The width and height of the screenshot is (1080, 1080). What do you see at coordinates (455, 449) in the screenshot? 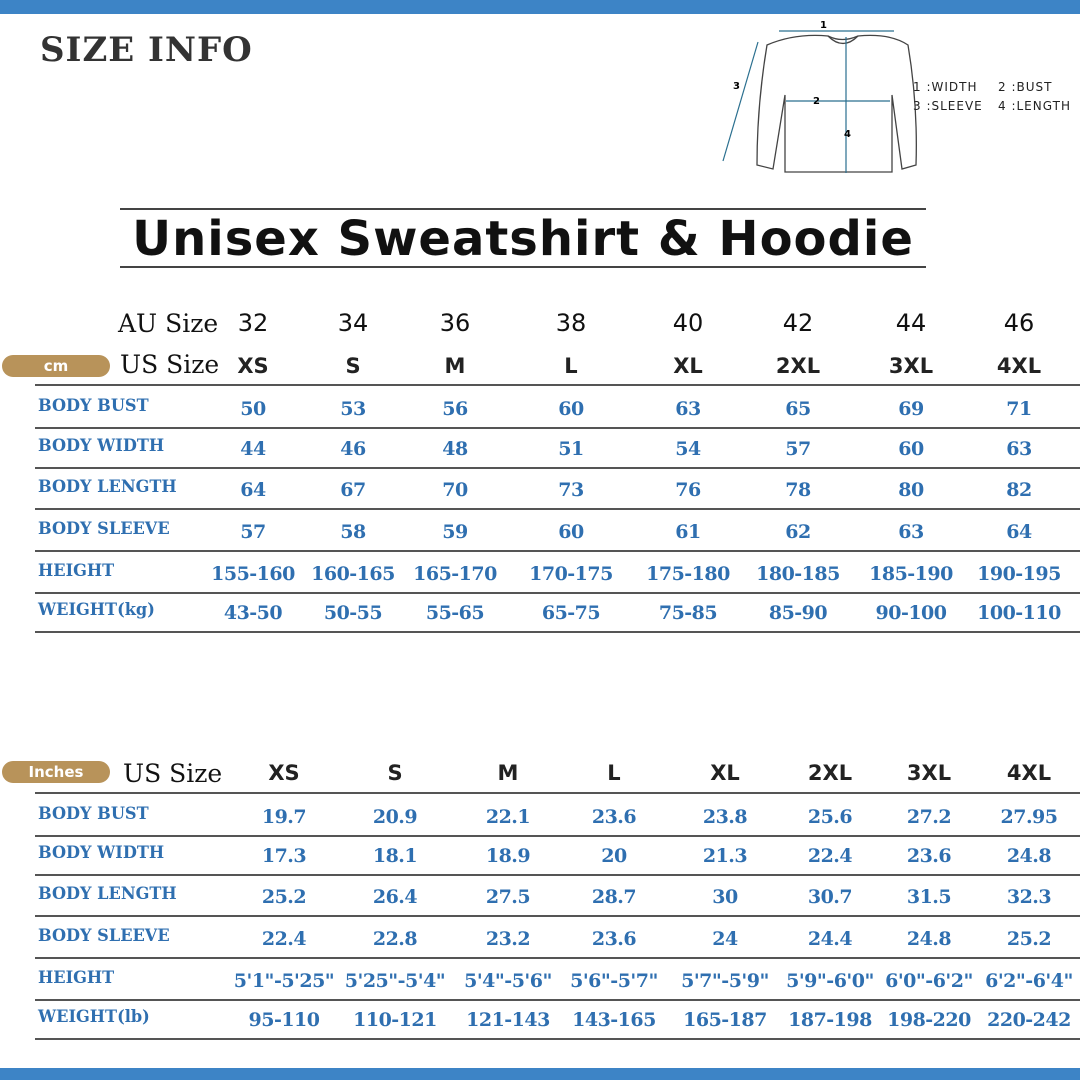
I see `cm-cell: 48` at bounding box center [455, 449].